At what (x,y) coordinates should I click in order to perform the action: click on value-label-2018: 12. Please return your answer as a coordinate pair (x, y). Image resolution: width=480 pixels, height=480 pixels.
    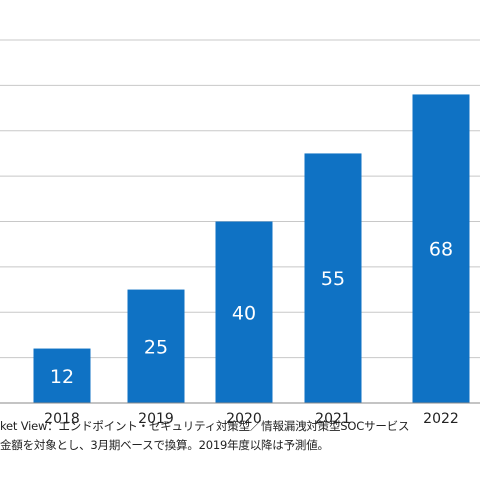
    Looking at the image, I should click on (62, 377).